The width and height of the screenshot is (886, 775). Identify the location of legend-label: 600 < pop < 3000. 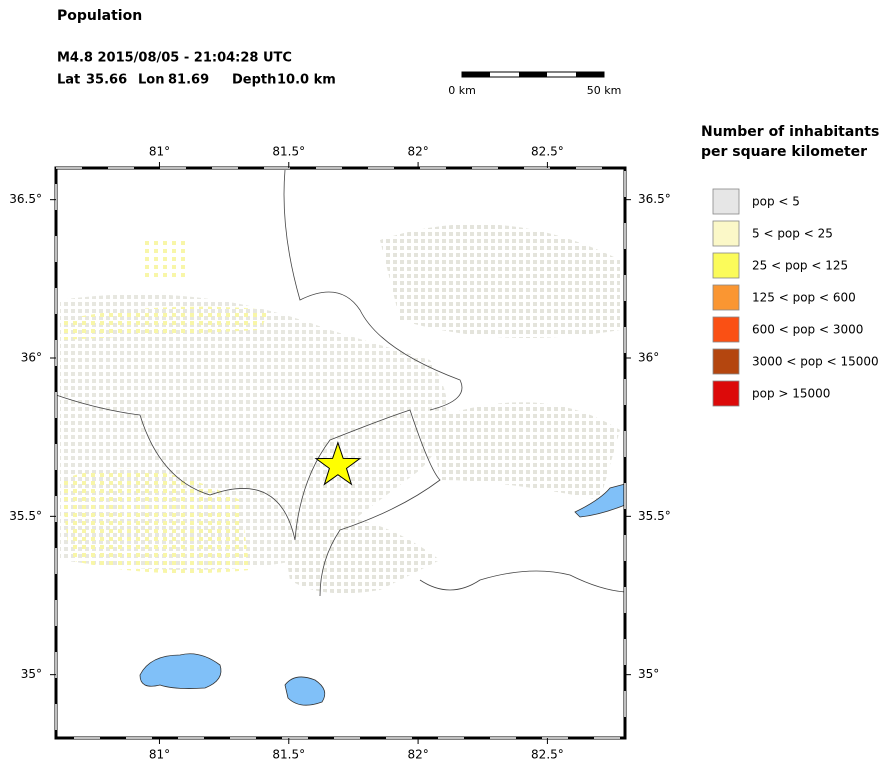
(807, 330).